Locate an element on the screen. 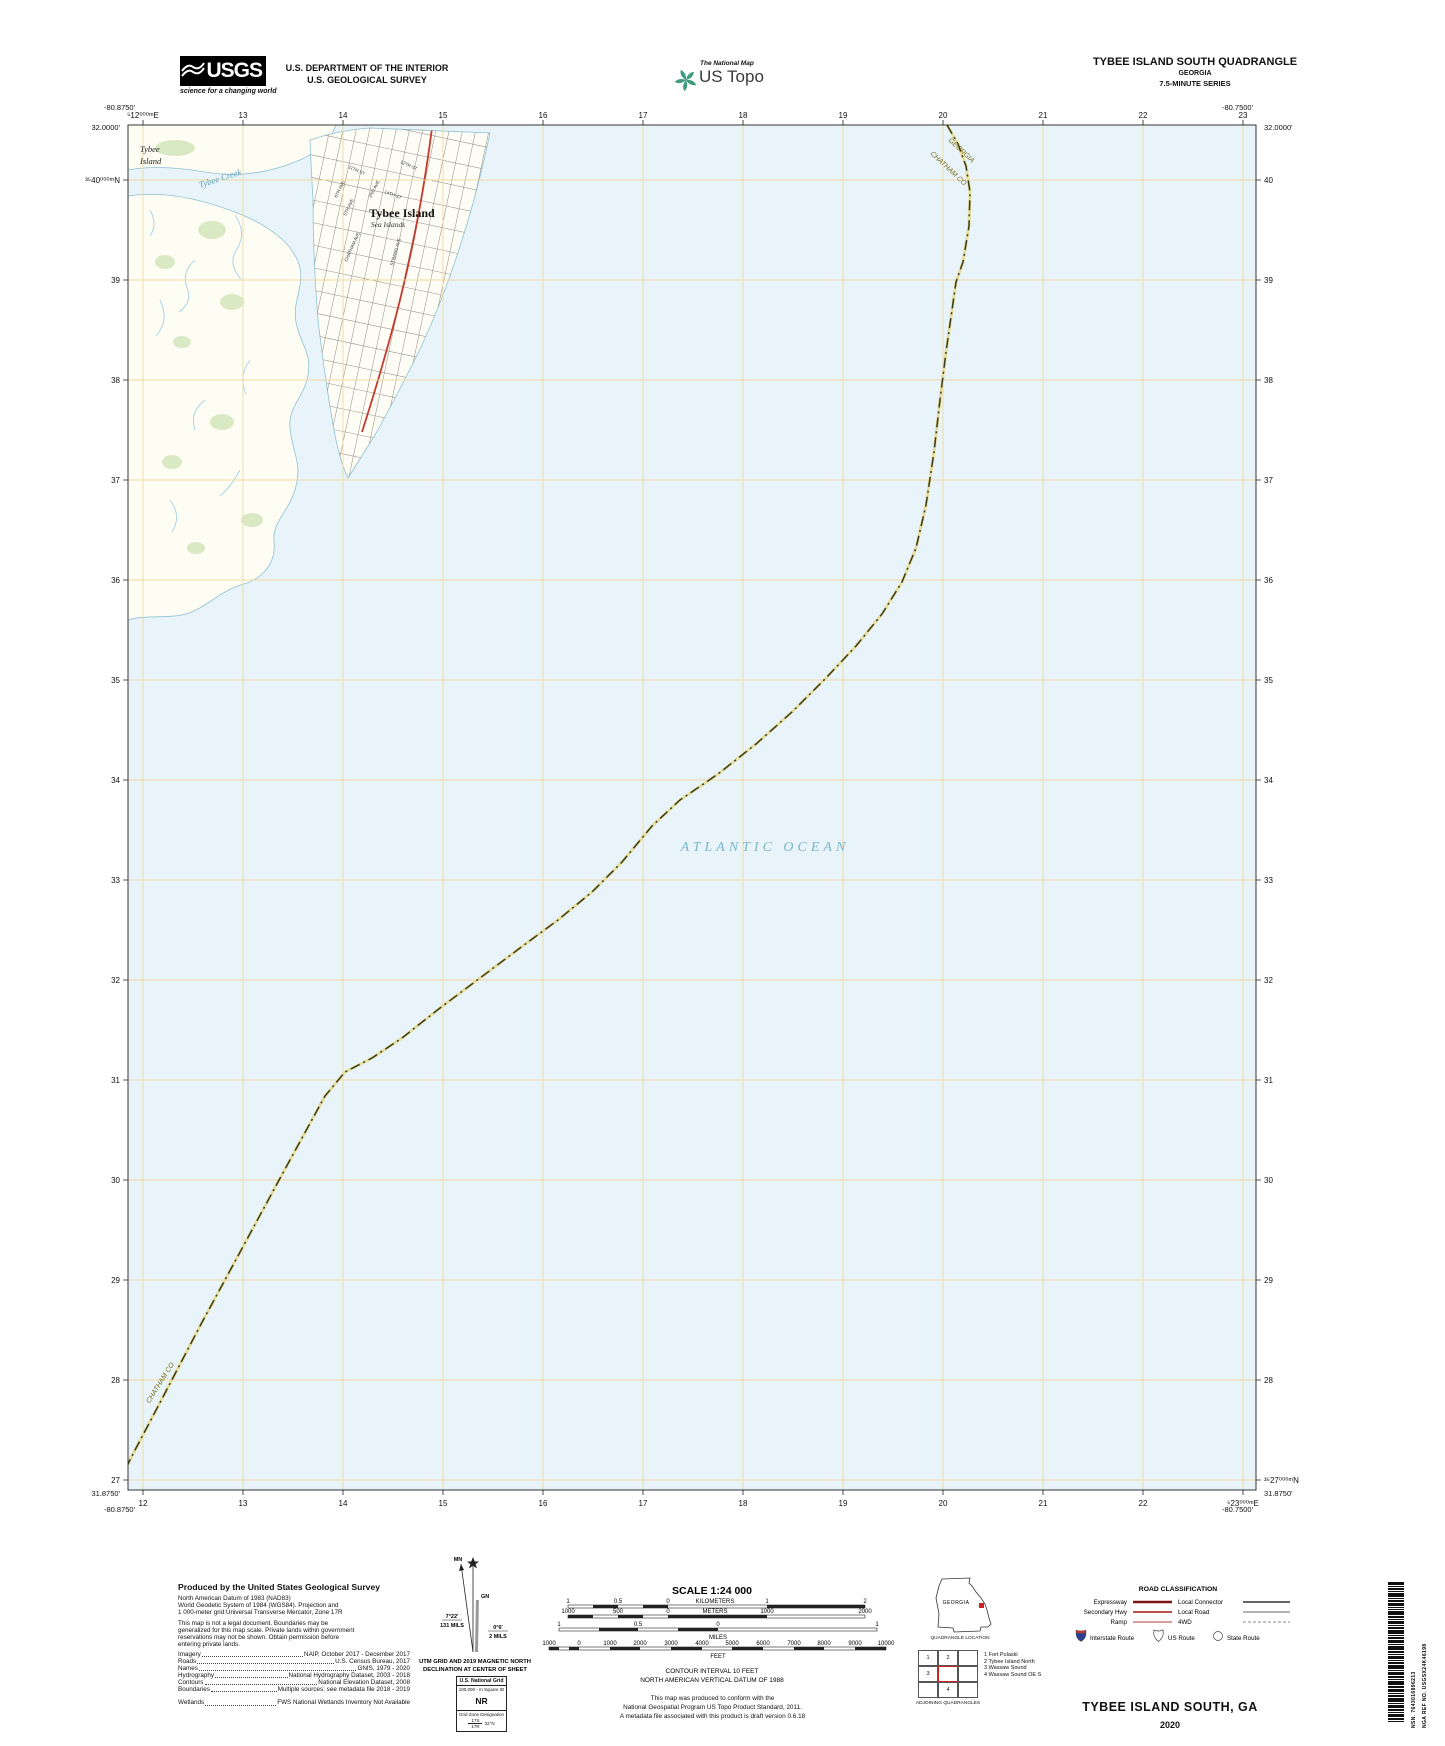  usgs-tagline: science for a changing world is located at coordinates (228, 91).